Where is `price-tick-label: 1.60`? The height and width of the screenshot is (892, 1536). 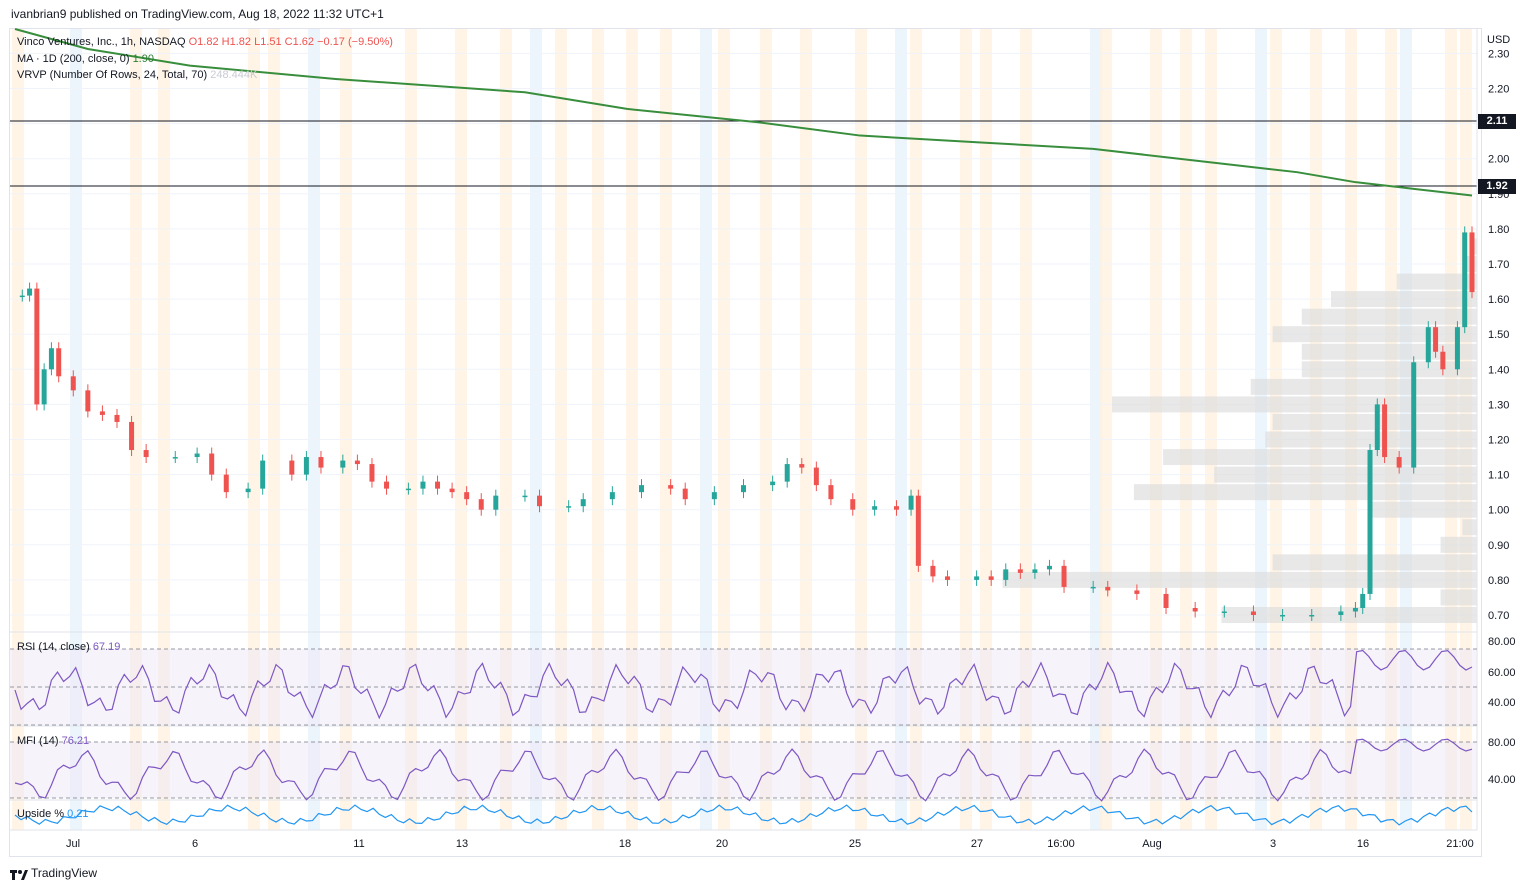
price-tick-label: 1.60 is located at coordinates (1498, 300).